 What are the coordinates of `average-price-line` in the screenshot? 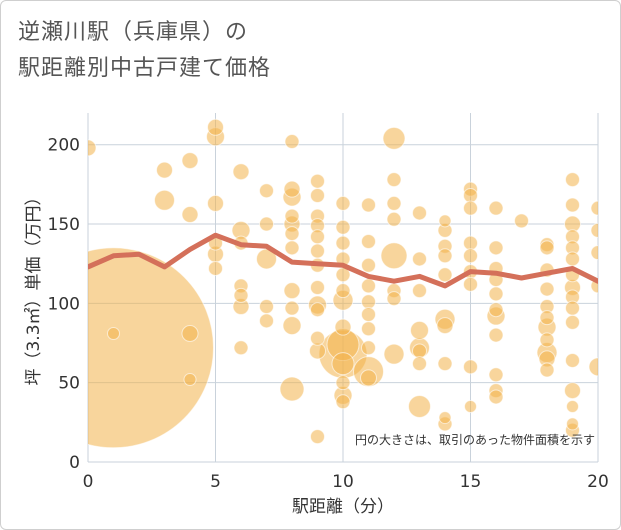 It's located at (343, 260).